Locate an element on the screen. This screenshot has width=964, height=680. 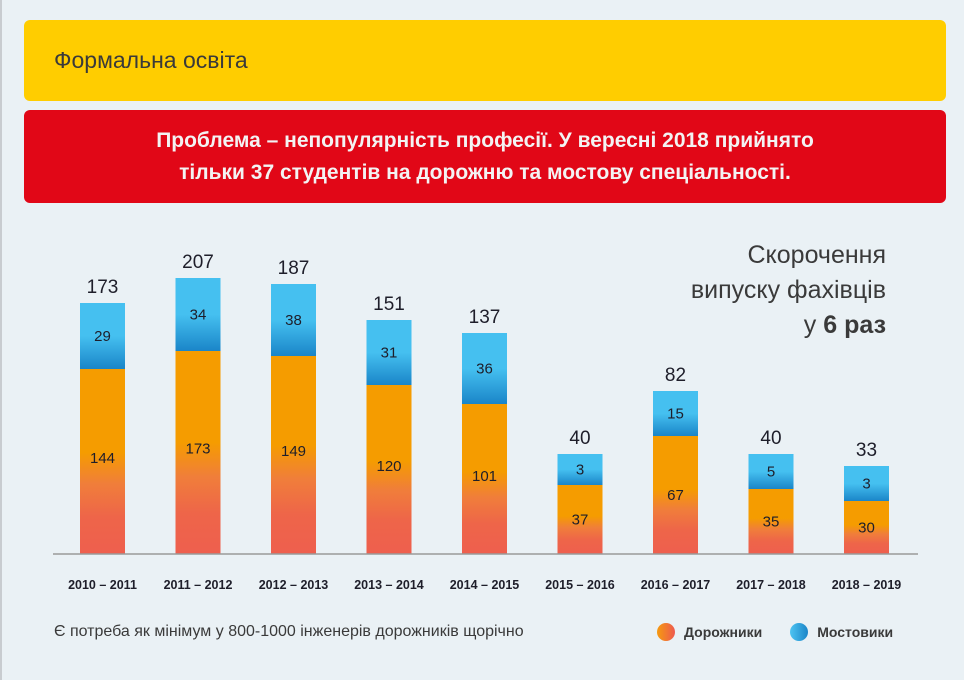
data-label-bridge: 15 is located at coordinates (675, 414).